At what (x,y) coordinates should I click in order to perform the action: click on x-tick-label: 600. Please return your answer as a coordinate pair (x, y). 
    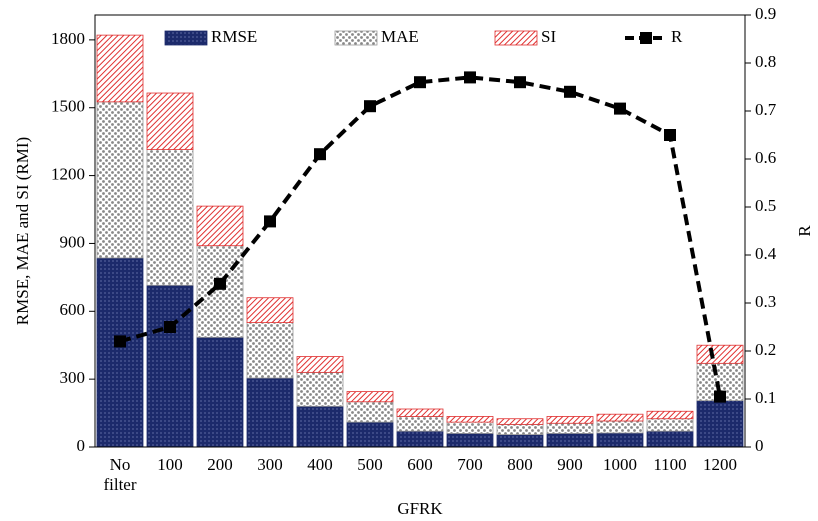
    Looking at the image, I should click on (420, 464).